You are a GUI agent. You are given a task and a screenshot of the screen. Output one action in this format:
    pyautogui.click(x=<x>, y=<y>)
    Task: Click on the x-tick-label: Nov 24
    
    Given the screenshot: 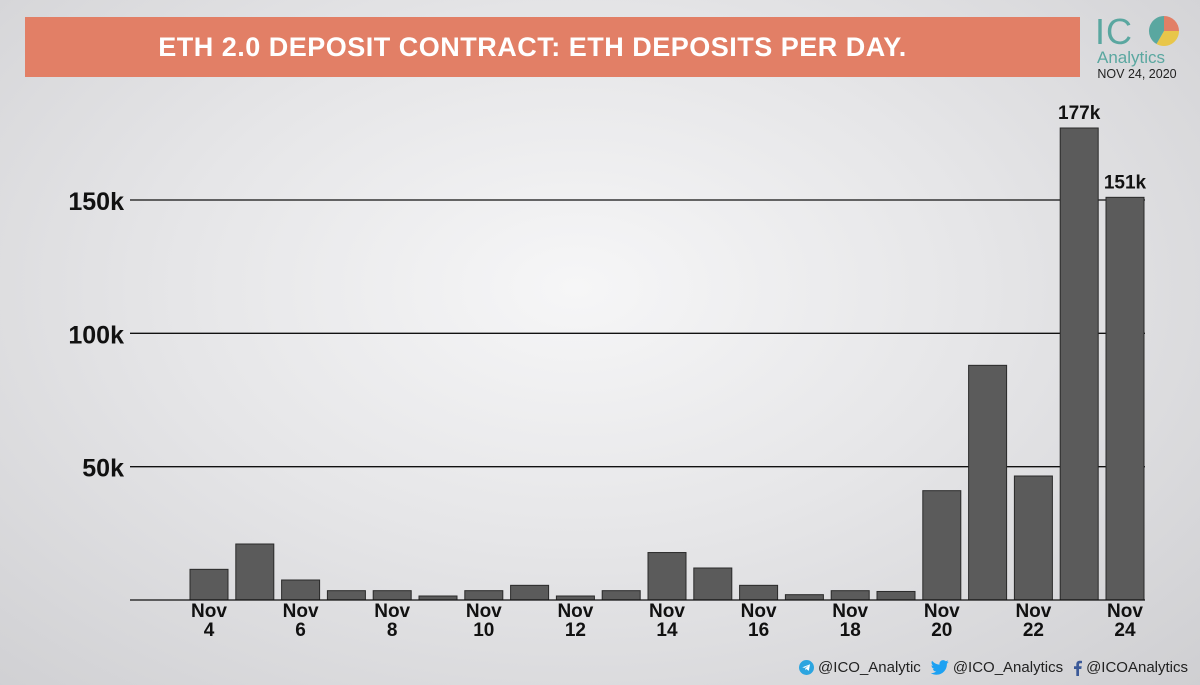 What is the action you would take?
    pyautogui.click(x=1125, y=621)
    